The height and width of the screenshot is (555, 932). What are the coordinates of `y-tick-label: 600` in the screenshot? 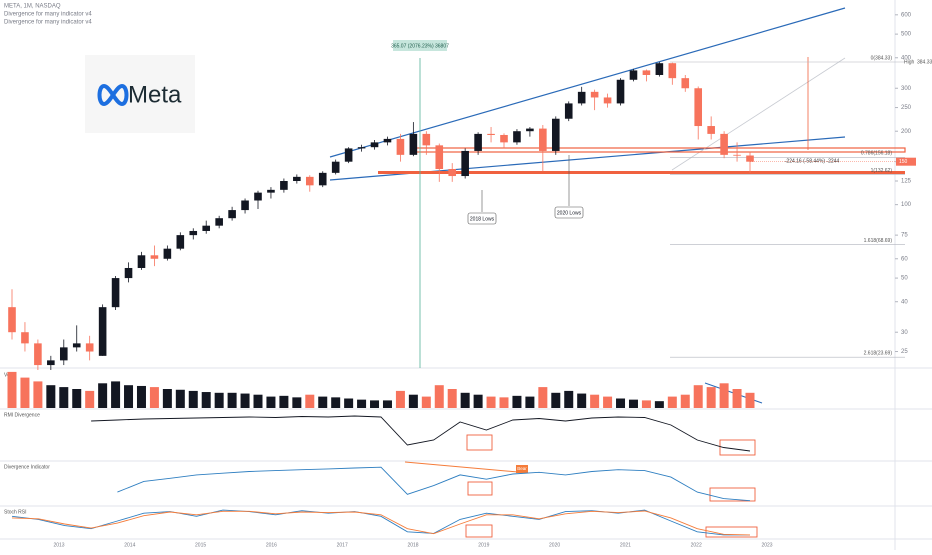 It's located at (906, 15).